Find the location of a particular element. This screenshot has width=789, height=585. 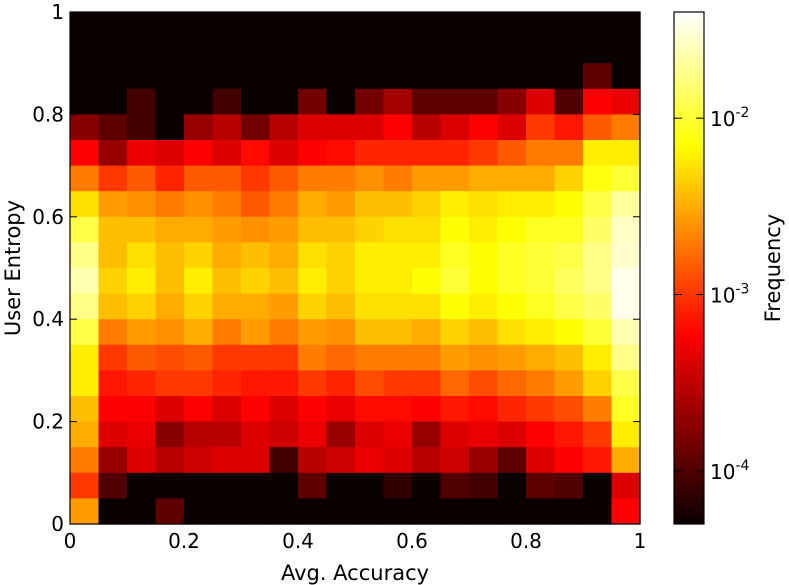

colorbar-ticks: 10-4 10-3 10-2 is located at coordinates (712, 294).